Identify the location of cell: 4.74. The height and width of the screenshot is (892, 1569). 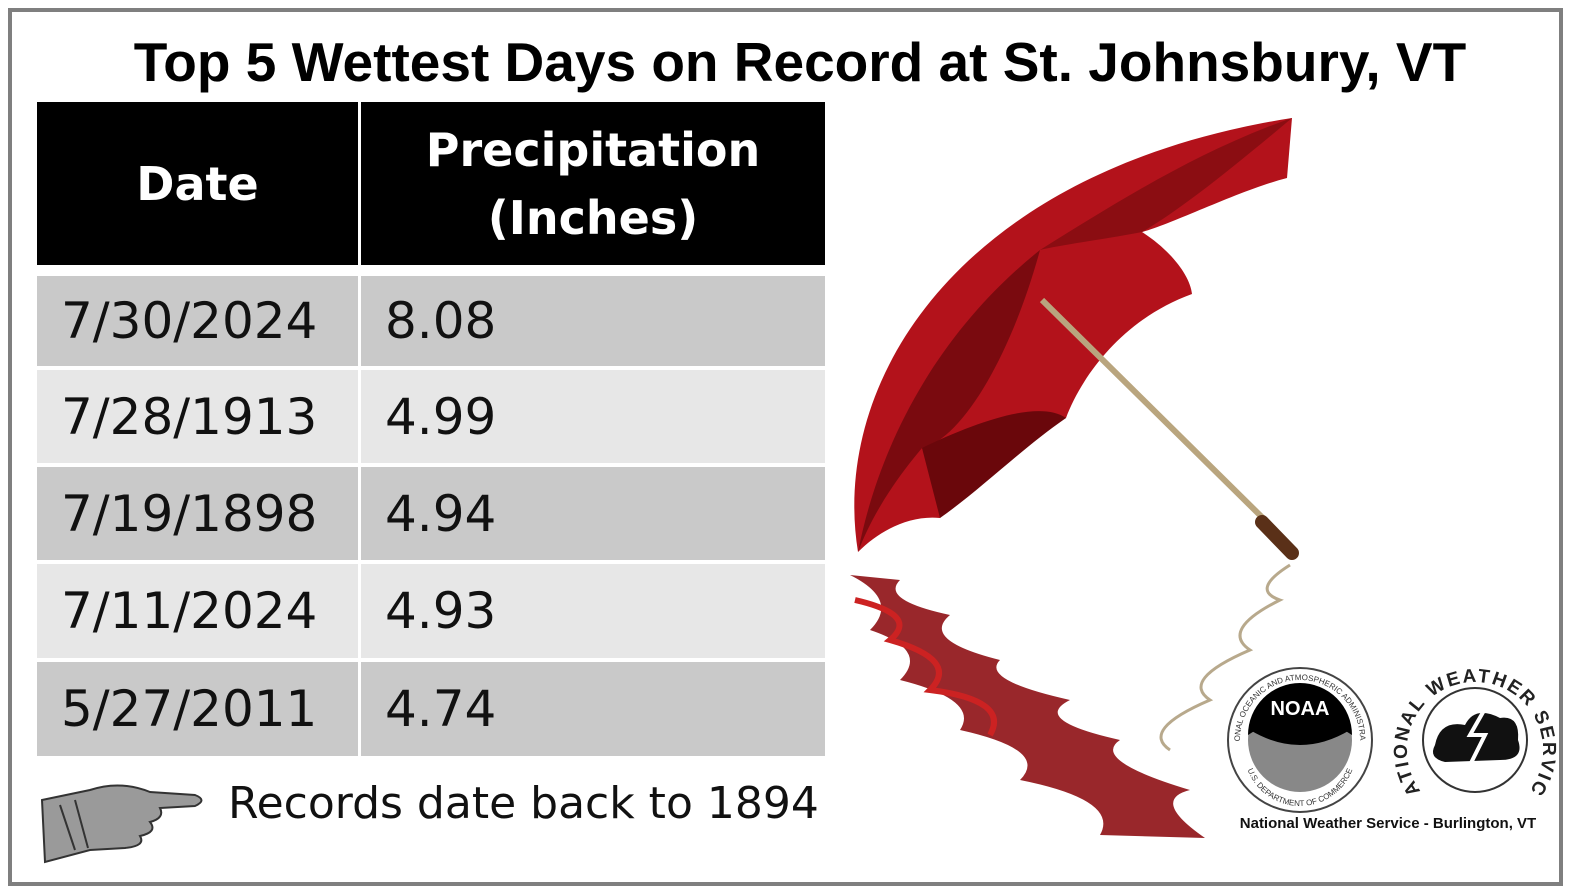
(593, 709).